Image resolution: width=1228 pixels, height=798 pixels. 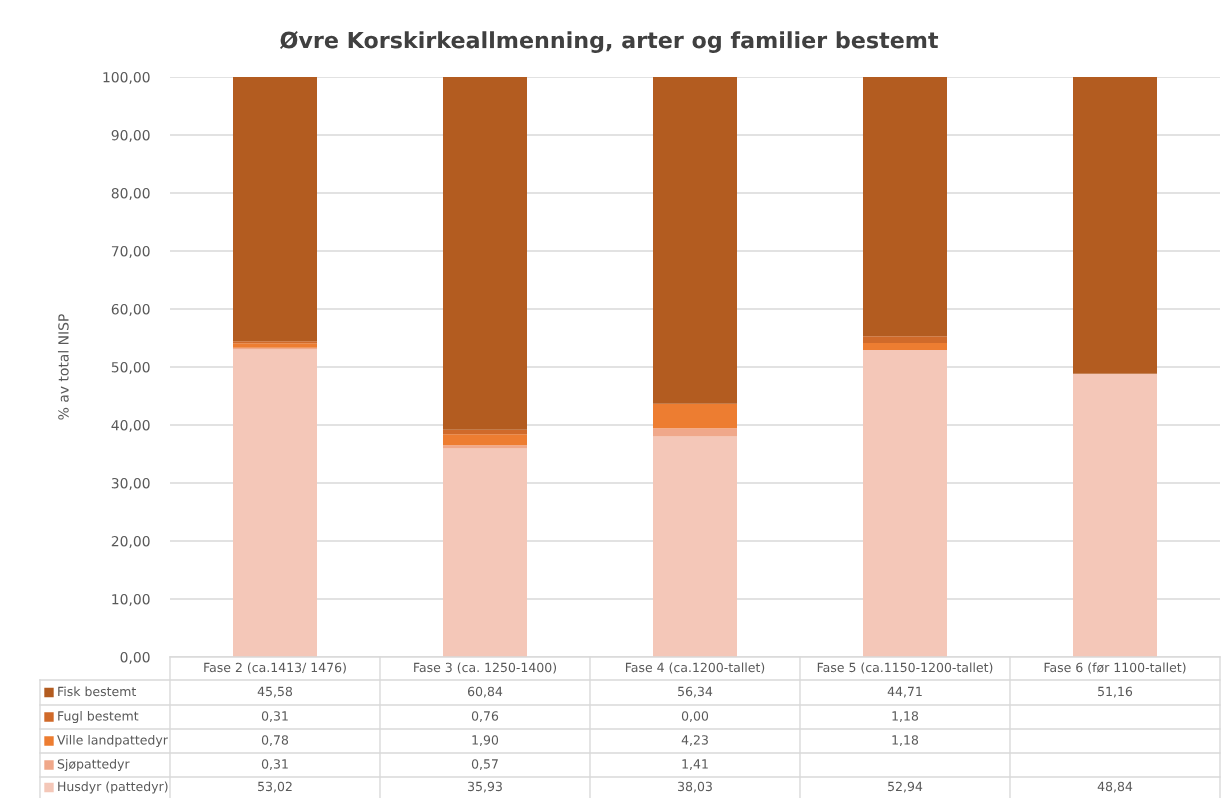 What do you see at coordinates (695, 668) in the screenshot?
I see `x-tick-label: Fase 4 (ca.1200-tallet)` at bounding box center [695, 668].